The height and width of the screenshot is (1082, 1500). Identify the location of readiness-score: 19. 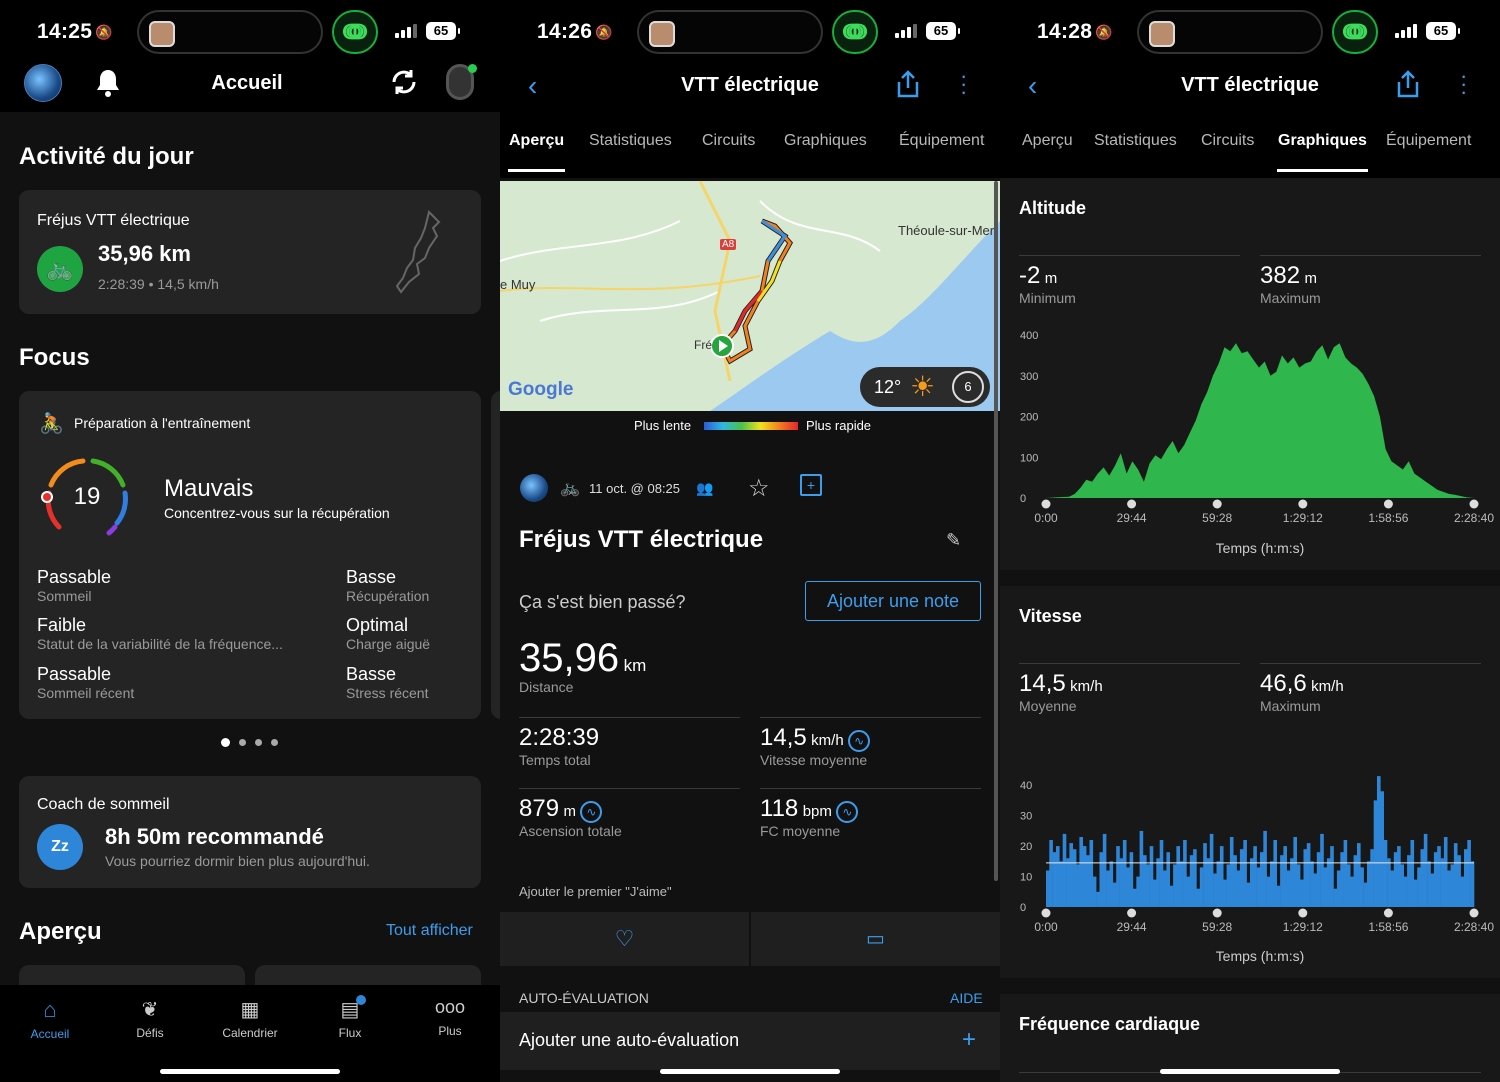
(87, 496).